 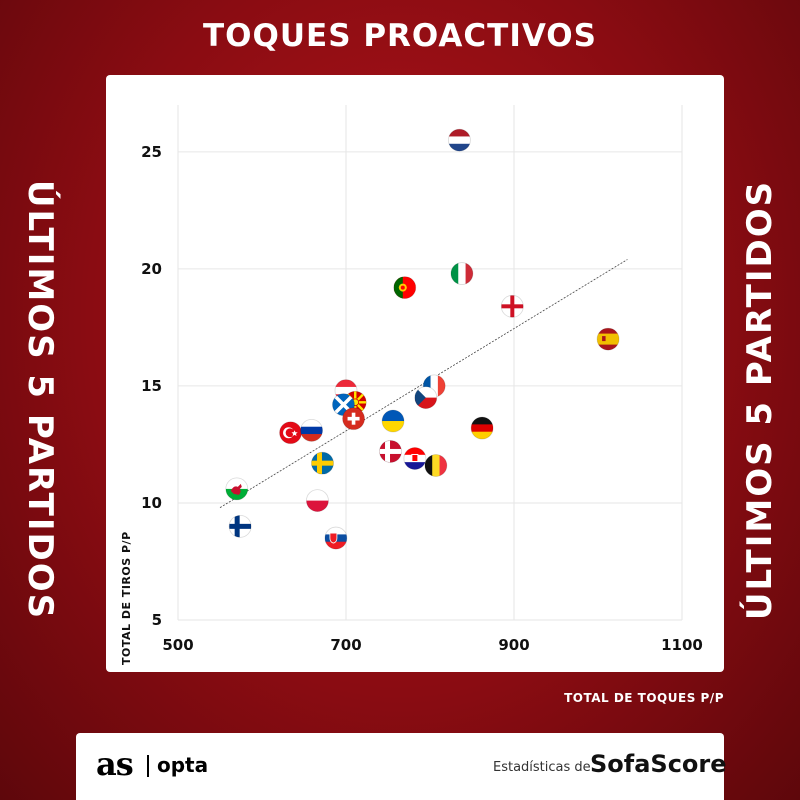 I want to click on opta-logo: opta, so click(x=183, y=765).